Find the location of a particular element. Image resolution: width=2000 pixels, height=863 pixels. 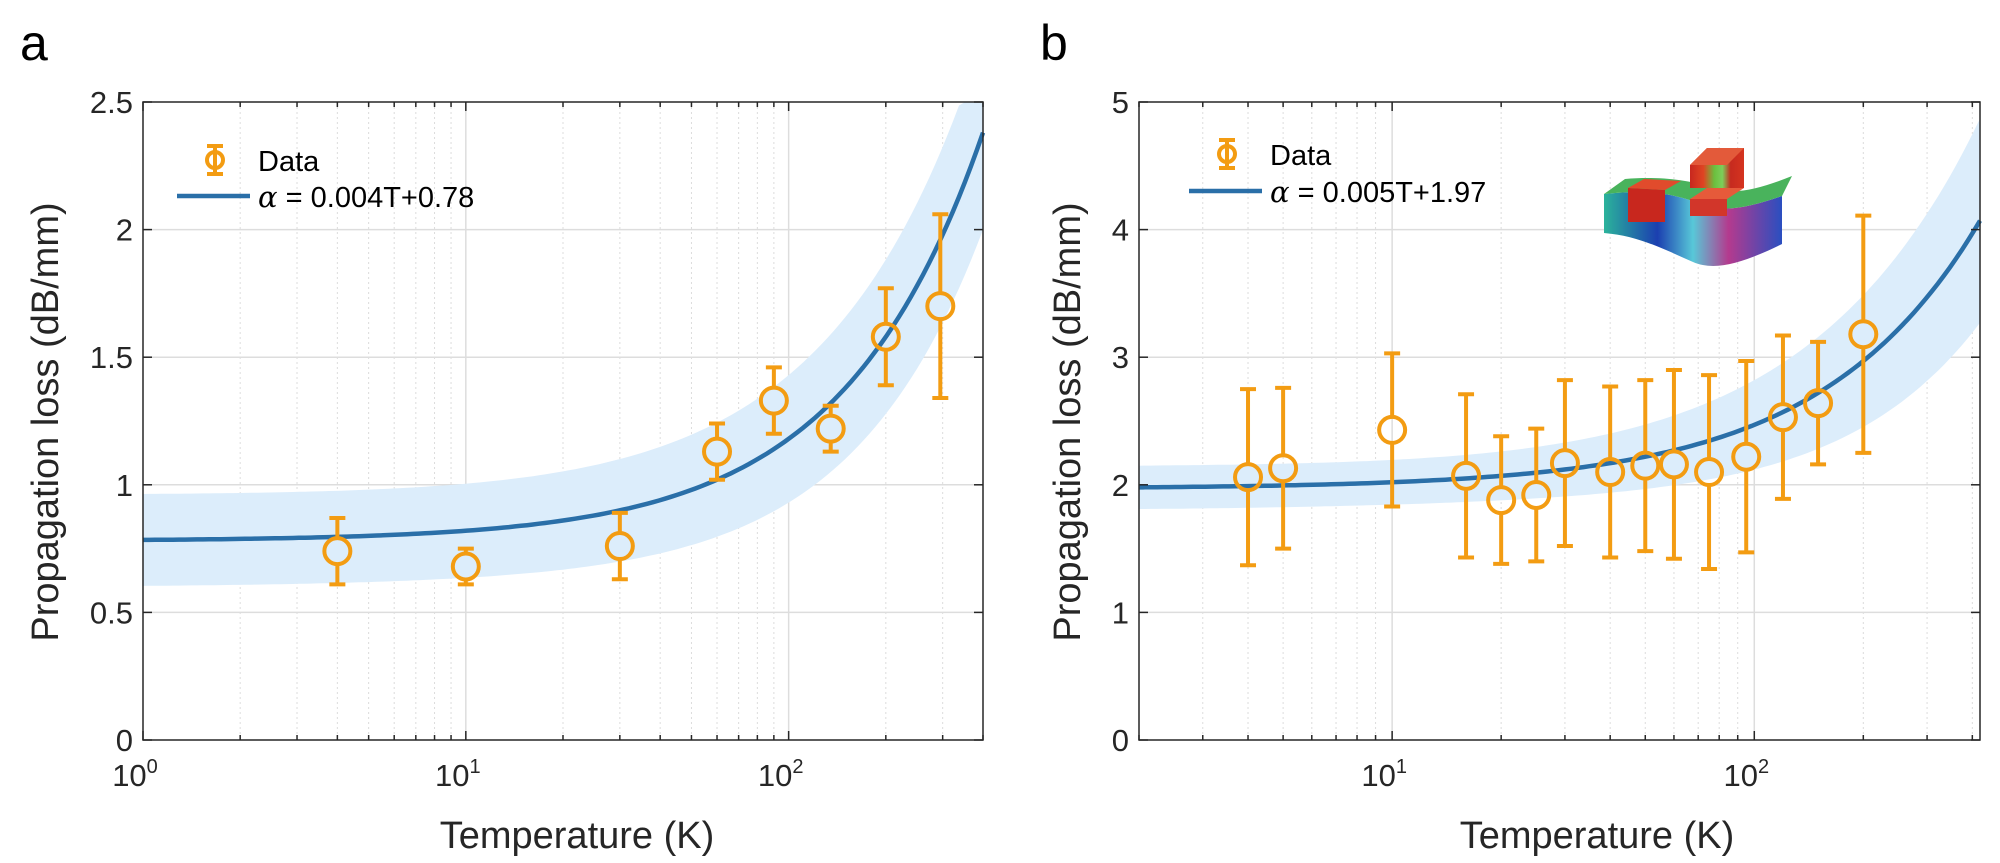

y-tick-label: 4 is located at coordinates (1120, 230).